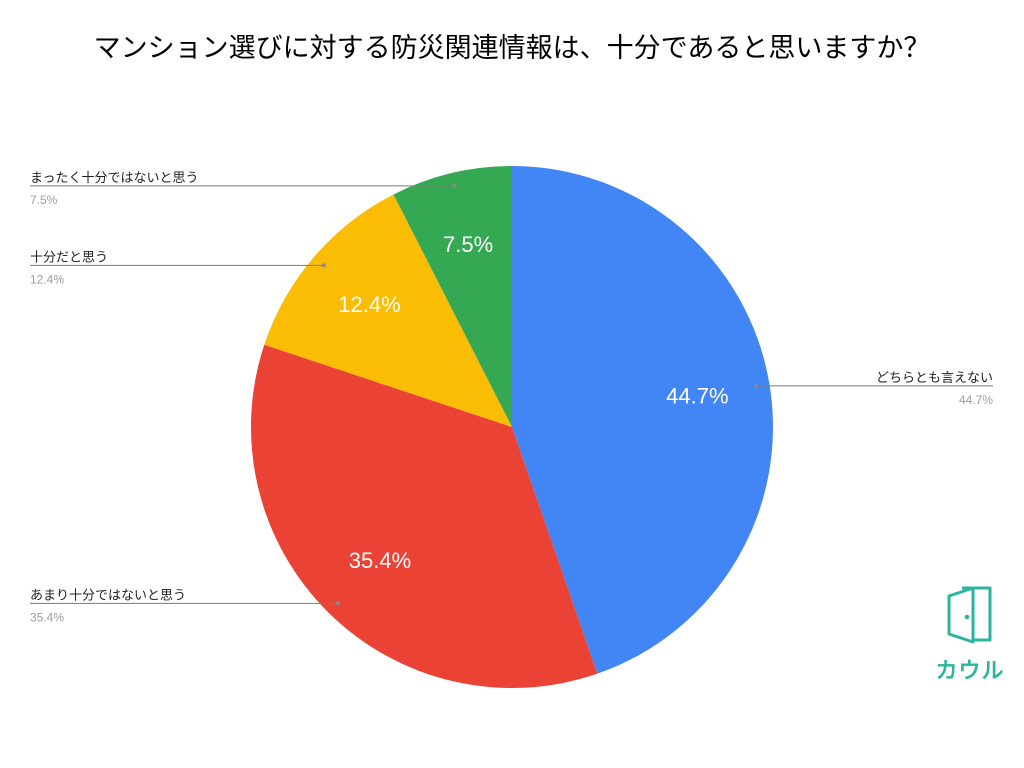  What do you see at coordinates (380, 560) in the screenshot?
I see `slice-value-label: 35.4%` at bounding box center [380, 560].